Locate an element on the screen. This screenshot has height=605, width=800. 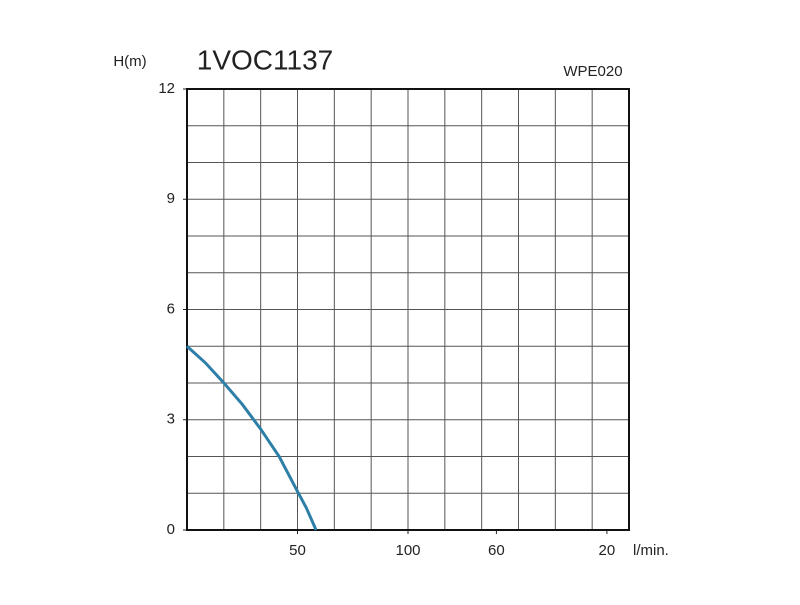
y-tick-label: 9 is located at coordinates (171, 198).